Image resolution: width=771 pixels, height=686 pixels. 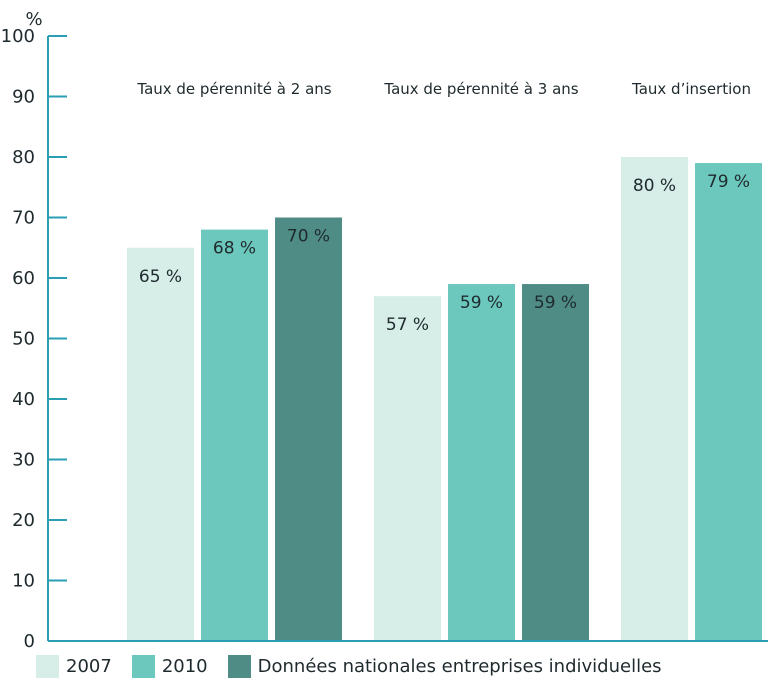 What do you see at coordinates (23, 278) in the screenshot?
I see `y-tick-label: 60` at bounding box center [23, 278].